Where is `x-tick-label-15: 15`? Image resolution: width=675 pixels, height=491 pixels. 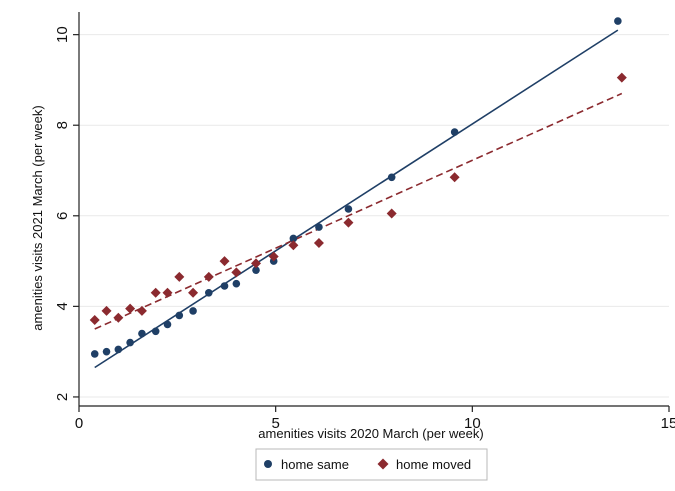 x-tick-label-15: 15 is located at coordinates (668, 423).